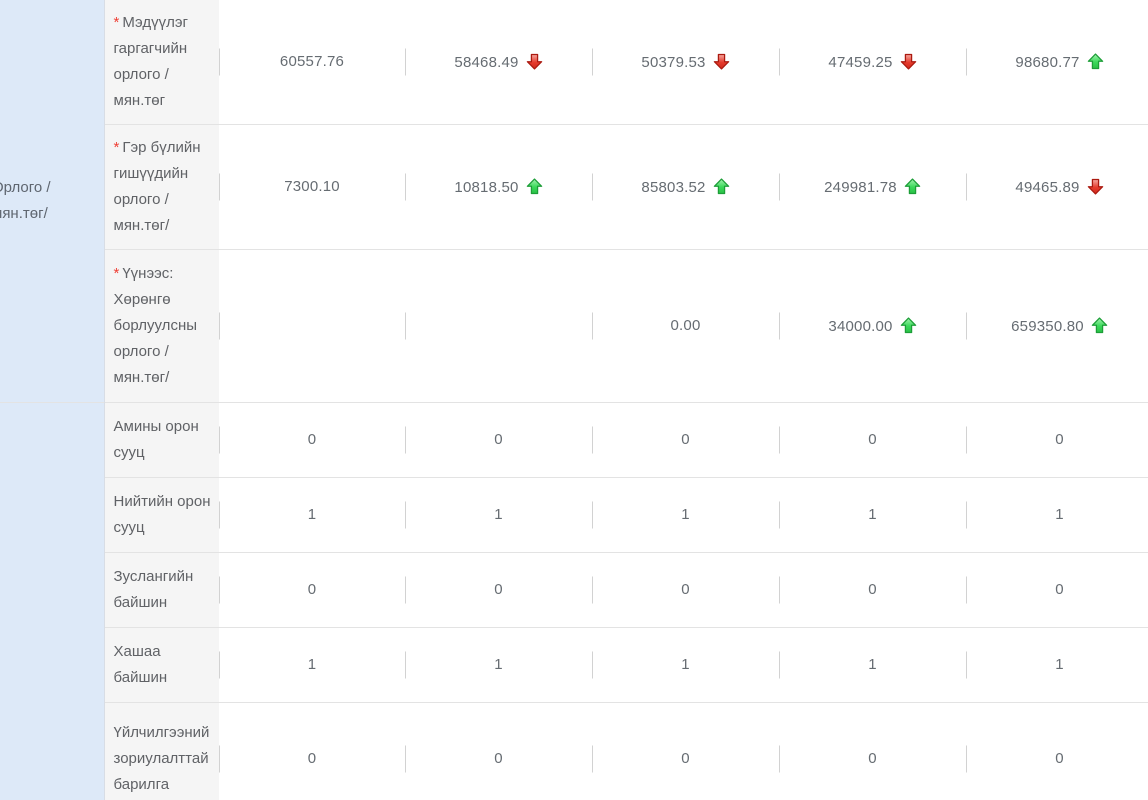 This screenshot has width=1148, height=800. I want to click on value-cell: 47459.25, so click(872, 62).